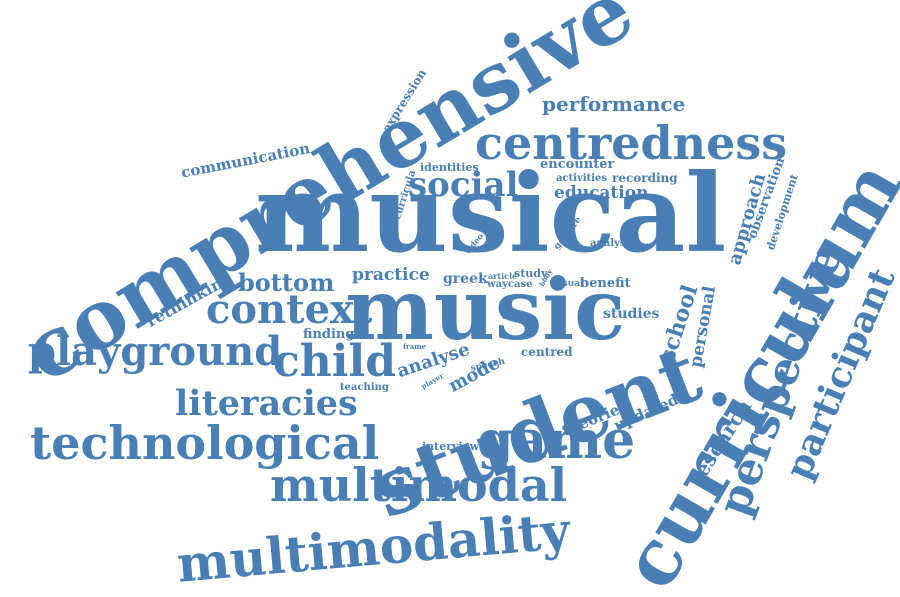 The height and width of the screenshot is (597, 900). I want to click on word-performance: performance, so click(614, 104).